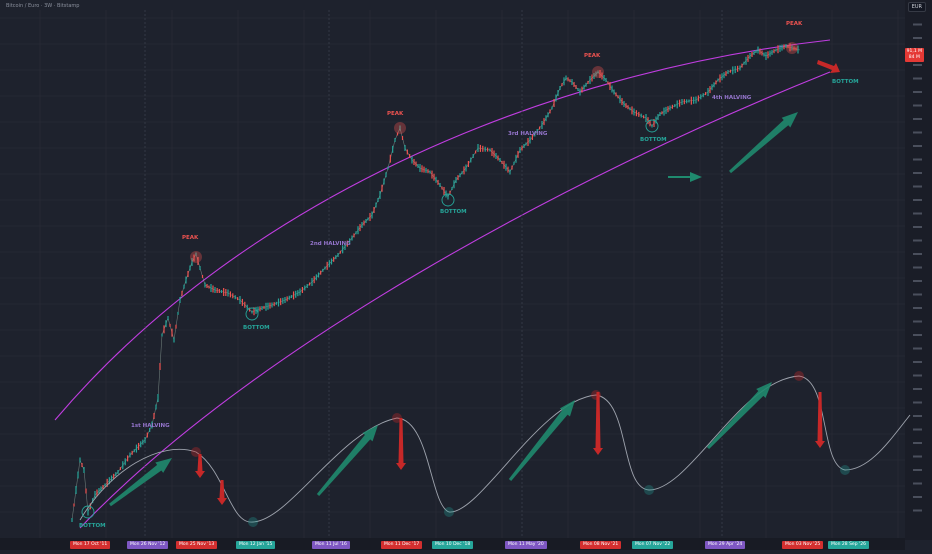 The image size is (932, 554). Describe the element at coordinates (914, 57) in the screenshot. I see `last-change: 84 M` at that location.